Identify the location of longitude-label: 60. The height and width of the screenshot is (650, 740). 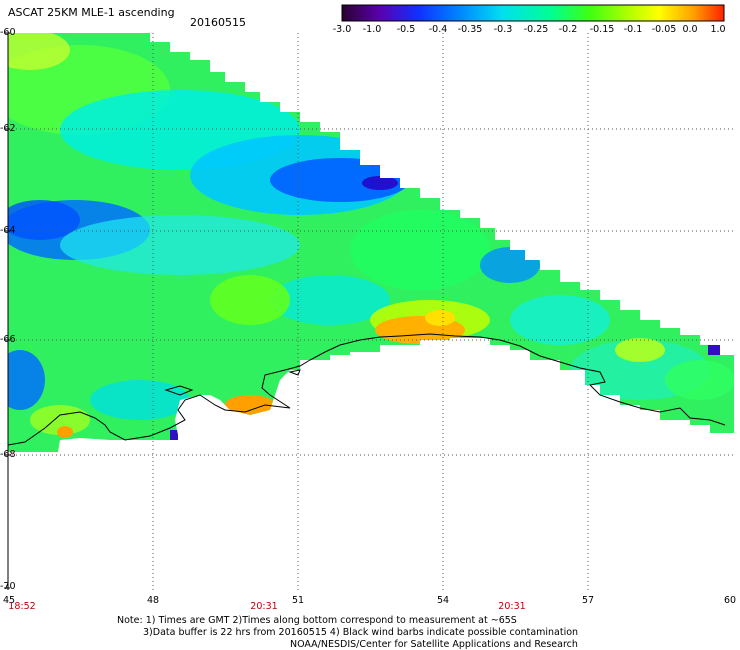
(730, 600).